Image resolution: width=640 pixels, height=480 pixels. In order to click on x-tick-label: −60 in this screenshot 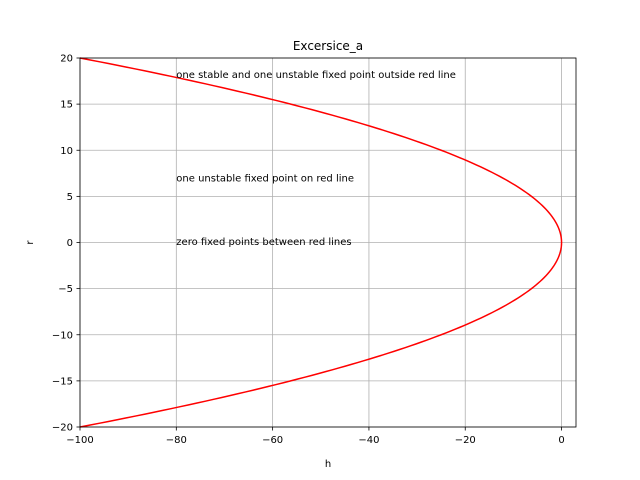, I will do `click(272, 440)`.